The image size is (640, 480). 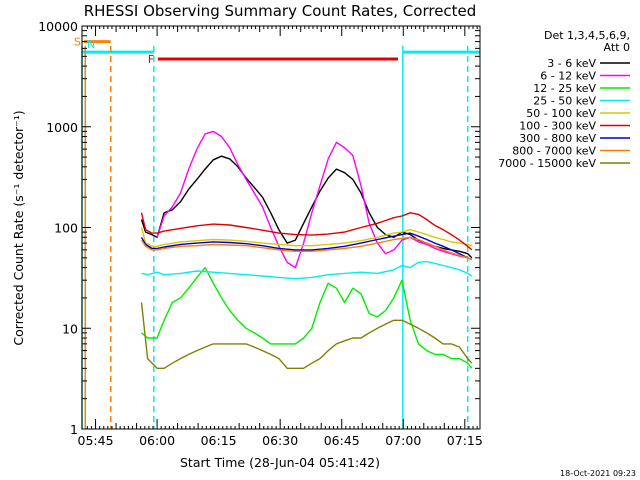 I want to click on x-tick-label: 07:15, so click(x=465, y=440).